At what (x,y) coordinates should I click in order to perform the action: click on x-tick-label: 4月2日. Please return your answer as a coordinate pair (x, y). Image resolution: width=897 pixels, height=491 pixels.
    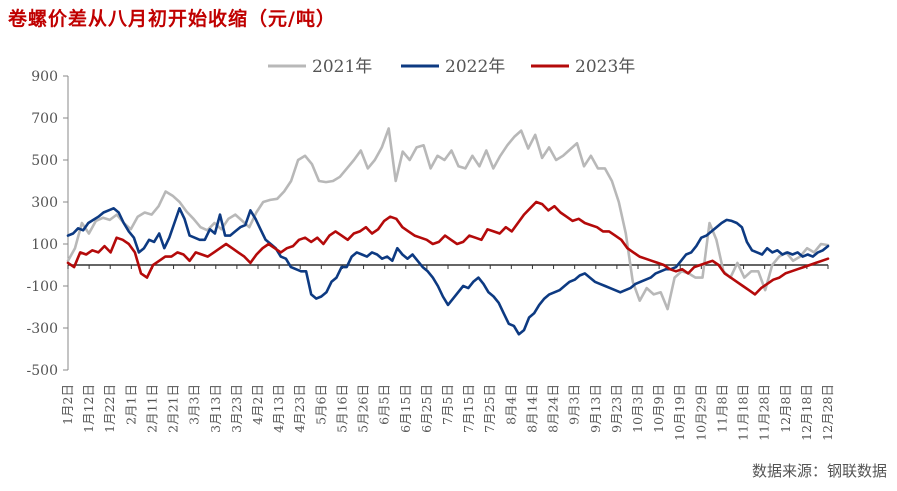
    Looking at the image, I should click on (257, 404).